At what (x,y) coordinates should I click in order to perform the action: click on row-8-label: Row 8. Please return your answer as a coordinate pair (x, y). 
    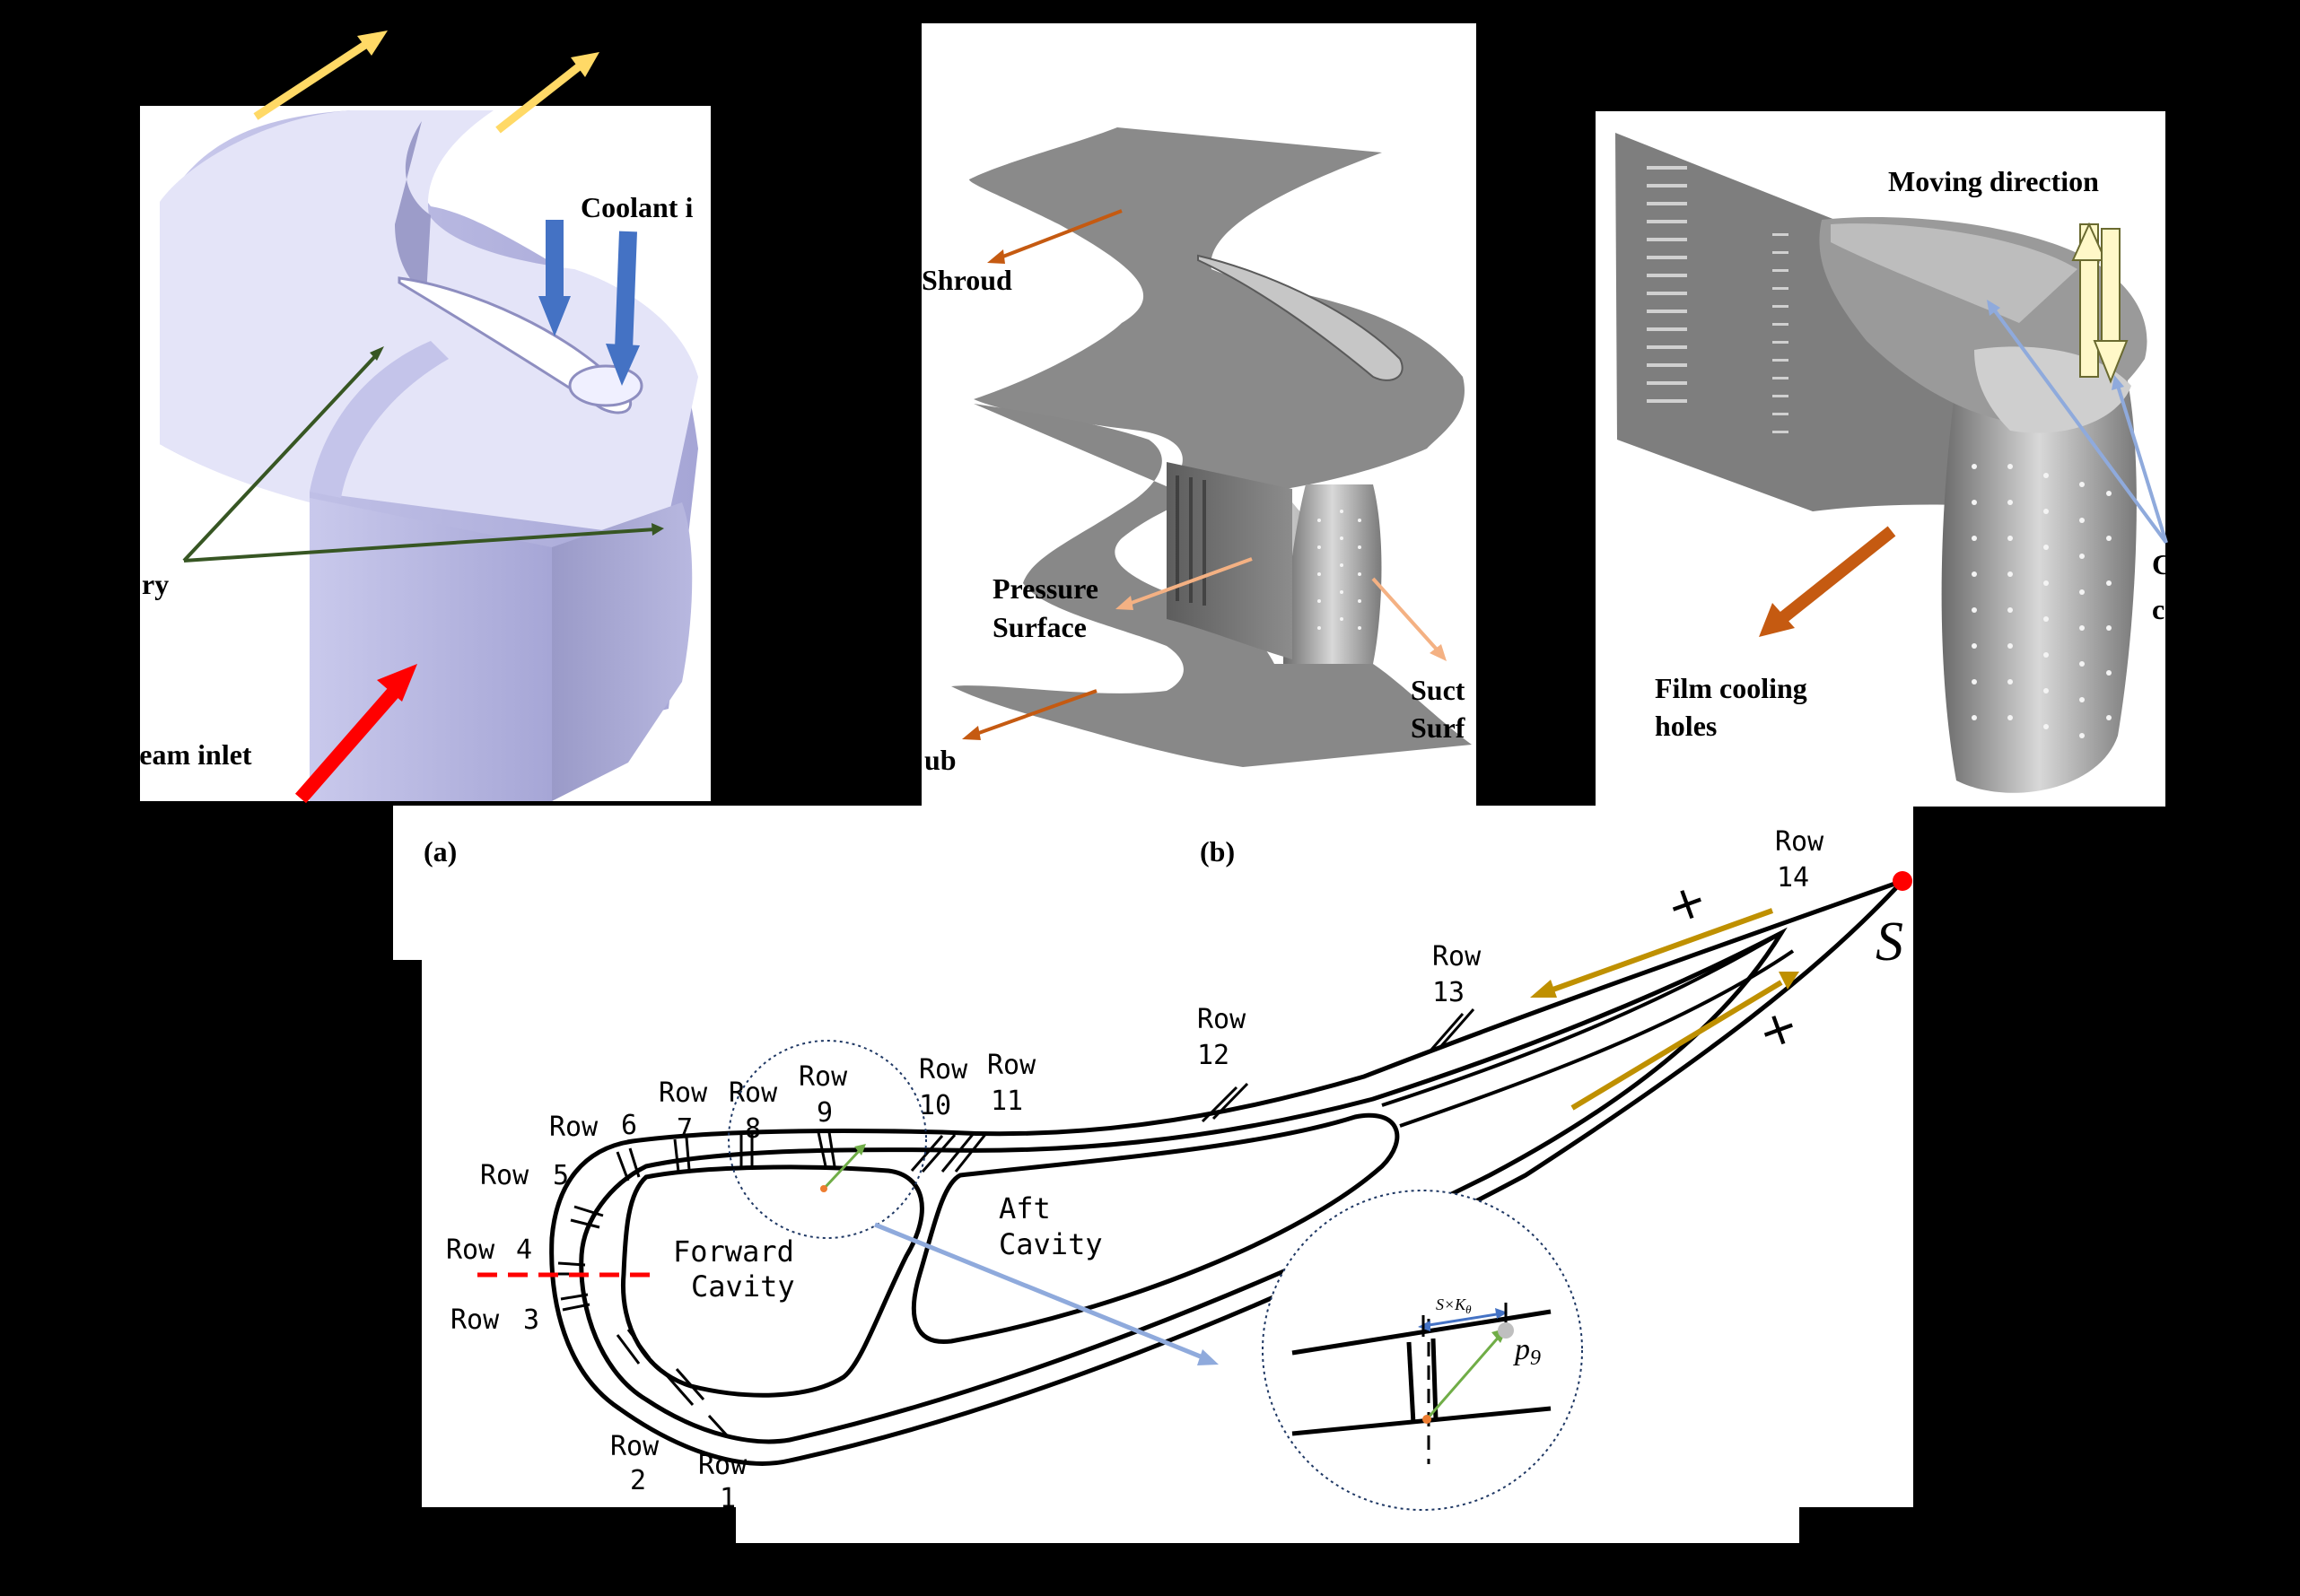
    Looking at the image, I should click on (753, 1111).